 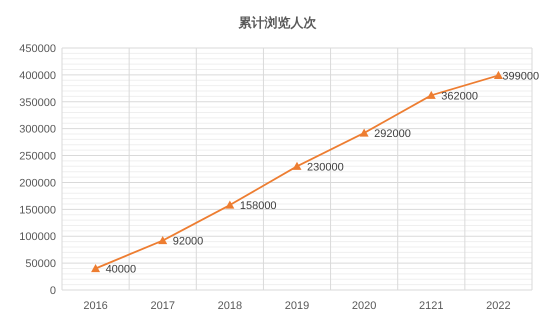 I want to click on data-label: 399000, so click(x=521, y=76).